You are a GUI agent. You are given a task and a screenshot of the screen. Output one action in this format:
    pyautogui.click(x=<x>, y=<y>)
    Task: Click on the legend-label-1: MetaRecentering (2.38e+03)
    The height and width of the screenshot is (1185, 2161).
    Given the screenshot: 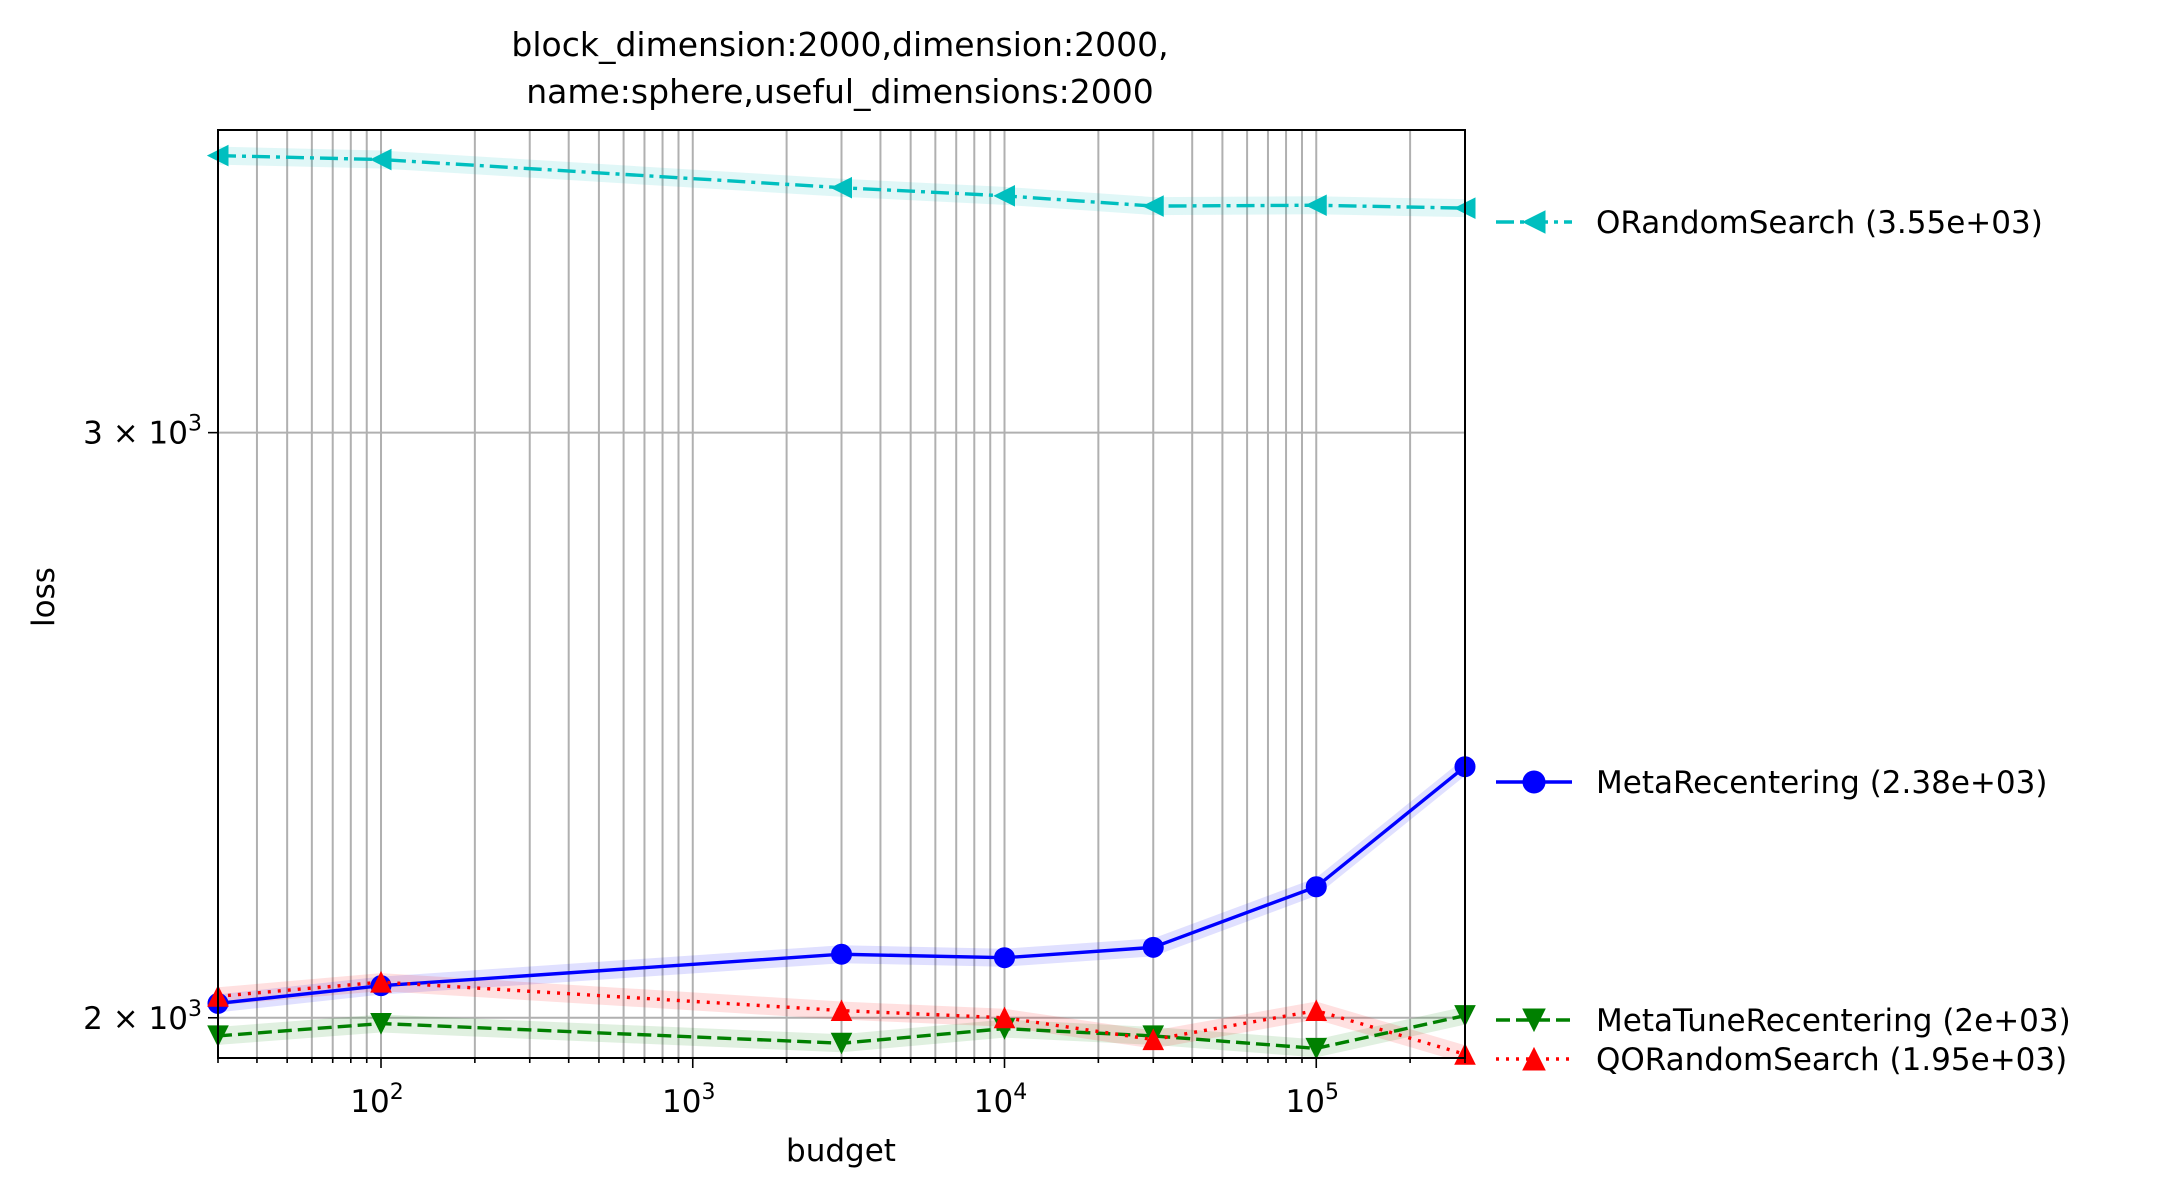 What is the action you would take?
    pyautogui.click(x=1821, y=783)
    